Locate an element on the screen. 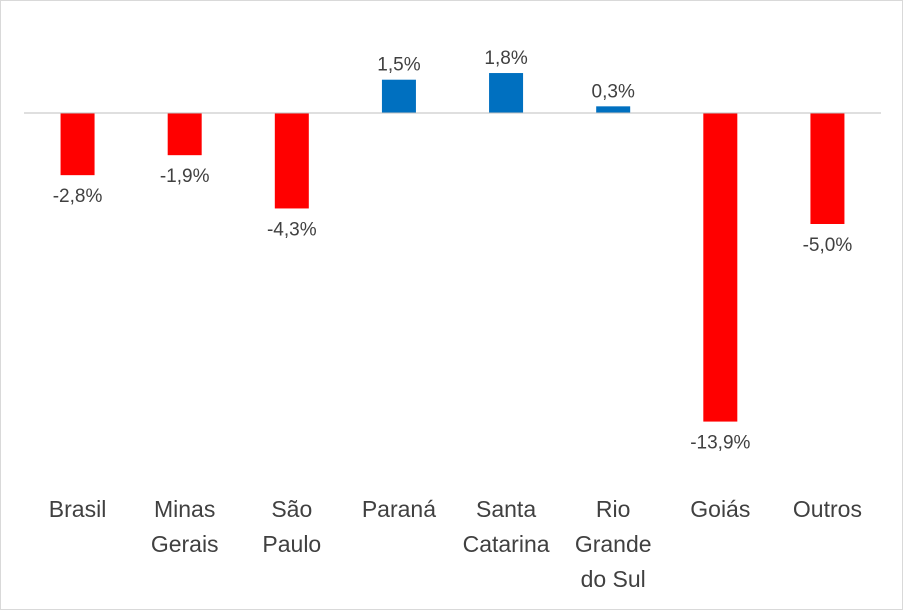 The height and width of the screenshot is (611, 903). data-label-6: -13,9% is located at coordinates (720, 443).